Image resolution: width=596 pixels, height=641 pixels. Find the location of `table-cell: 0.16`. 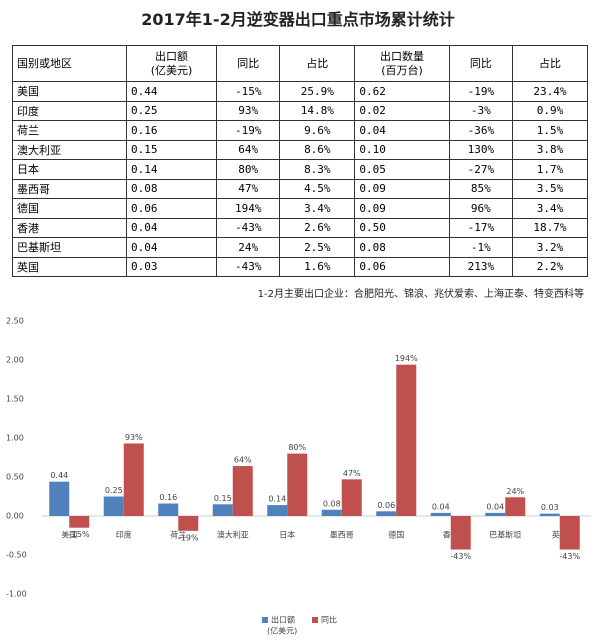

table-cell: 0.16 is located at coordinates (171, 130).